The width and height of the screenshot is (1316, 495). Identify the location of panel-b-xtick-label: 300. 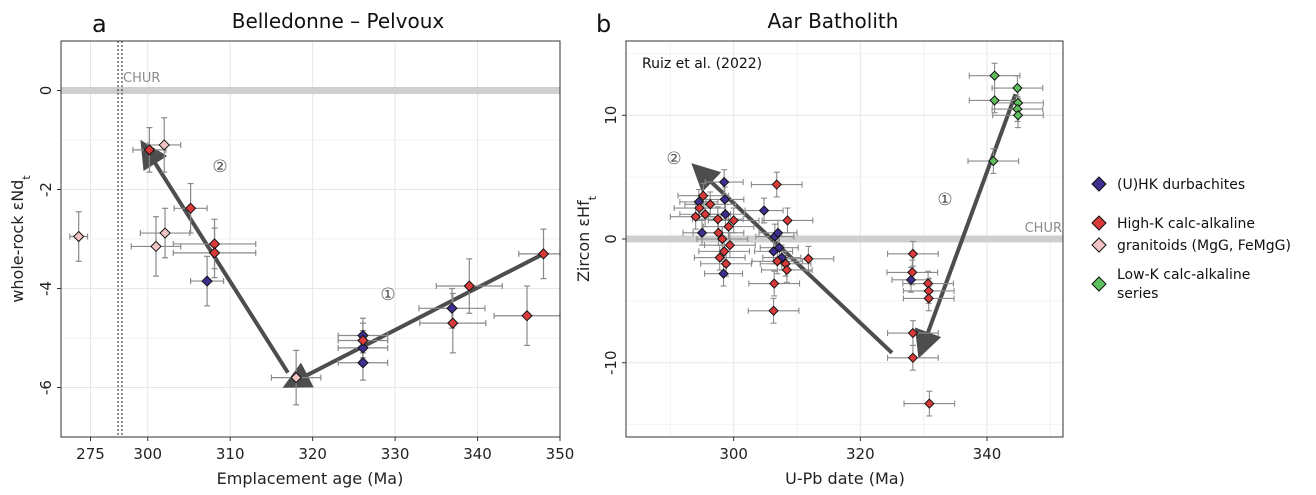
(733, 454).